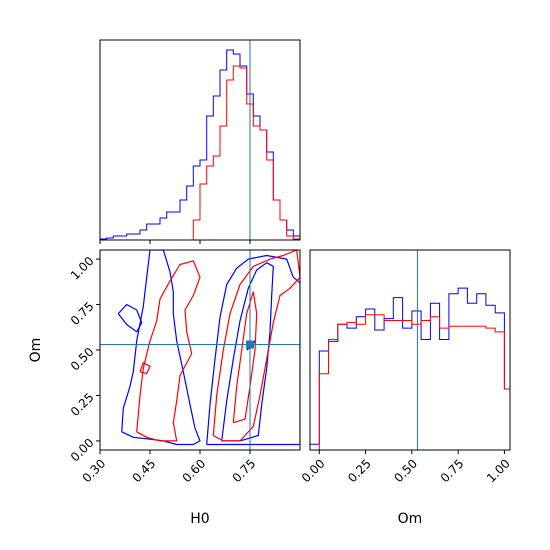 The image size is (550, 550). I want to click on h0-axis-label: H0, so click(199, 519).